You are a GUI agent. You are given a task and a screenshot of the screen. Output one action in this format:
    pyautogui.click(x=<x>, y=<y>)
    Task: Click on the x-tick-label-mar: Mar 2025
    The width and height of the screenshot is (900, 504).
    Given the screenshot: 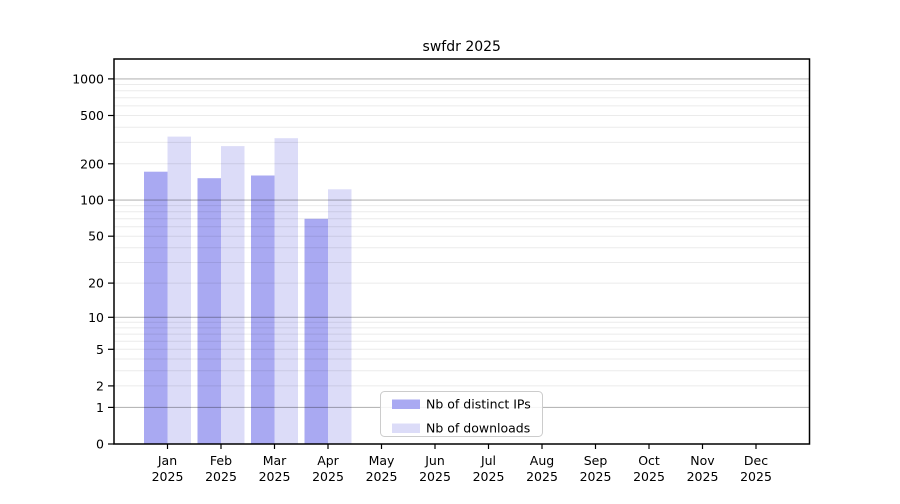 What is the action you would take?
    pyautogui.click(x=275, y=468)
    